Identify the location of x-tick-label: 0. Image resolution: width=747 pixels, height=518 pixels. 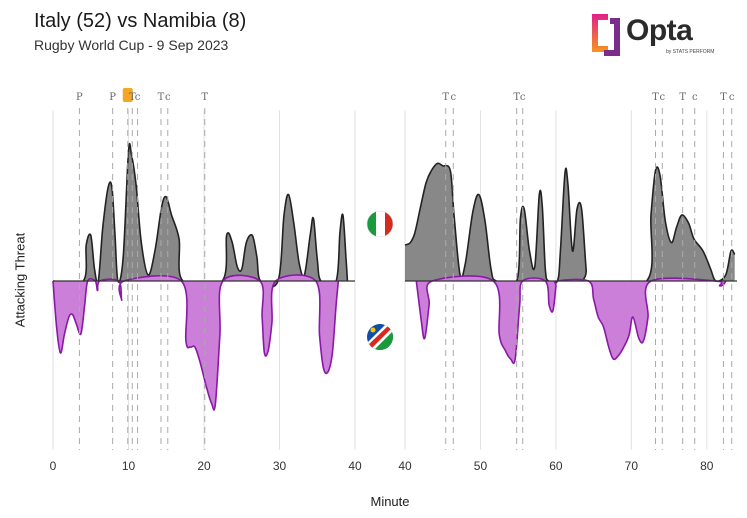
(53, 466).